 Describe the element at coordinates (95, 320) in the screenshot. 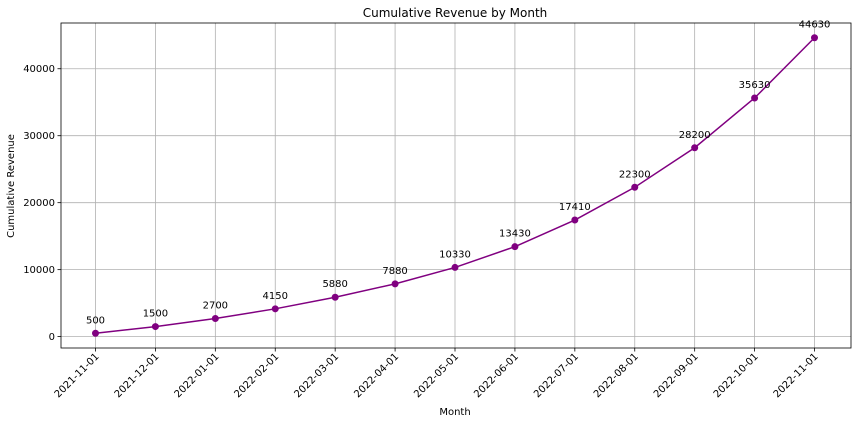

I see `data-label: 500` at that location.